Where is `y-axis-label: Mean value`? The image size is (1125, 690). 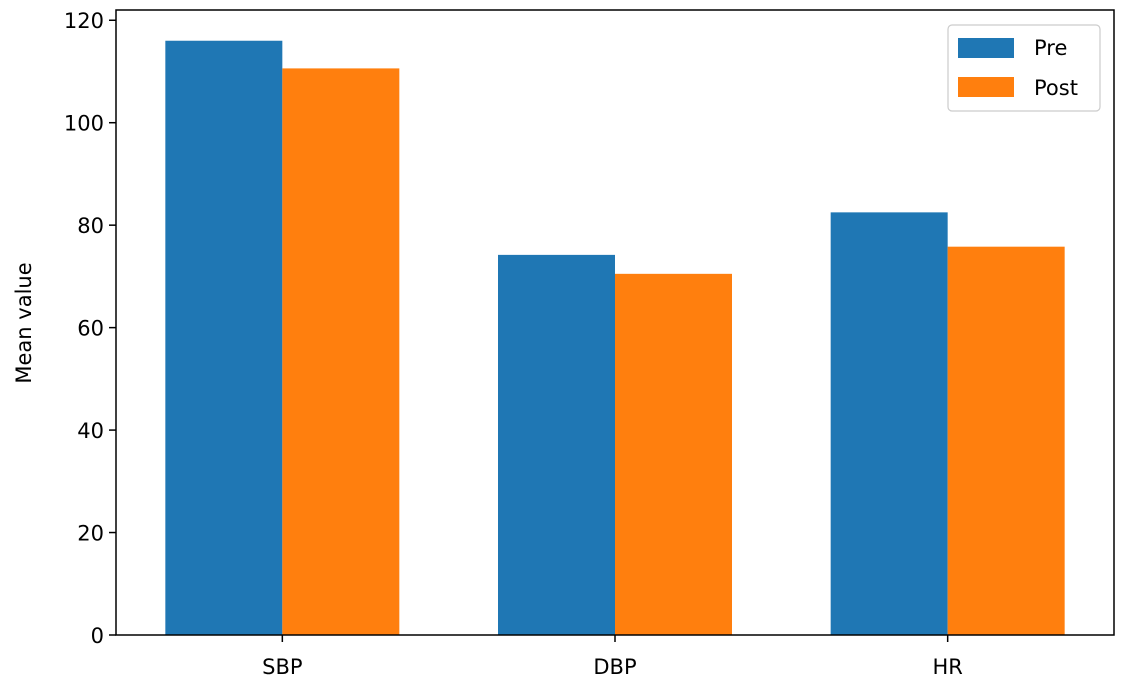 y-axis-label: Mean value is located at coordinates (24, 322).